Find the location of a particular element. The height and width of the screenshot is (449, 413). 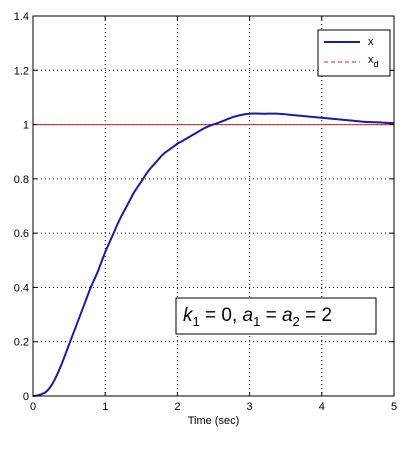

x-axis-label: Time (sec) is located at coordinates (214, 421).